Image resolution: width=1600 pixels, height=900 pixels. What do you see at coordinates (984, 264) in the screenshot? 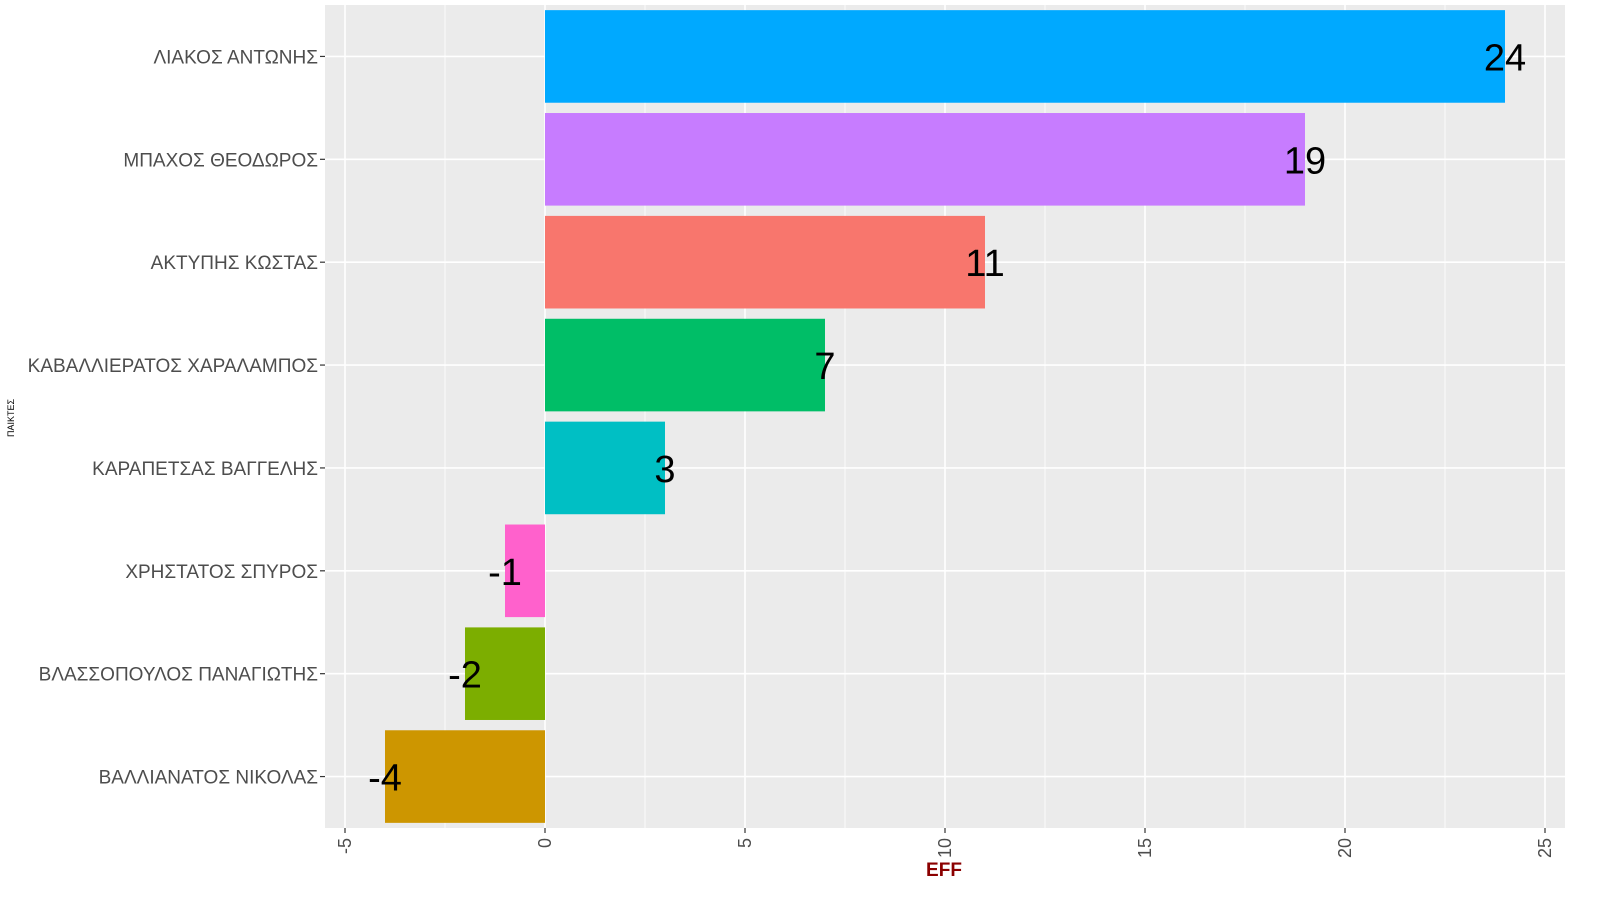
I see `bar-value-label: 11` at bounding box center [984, 264].